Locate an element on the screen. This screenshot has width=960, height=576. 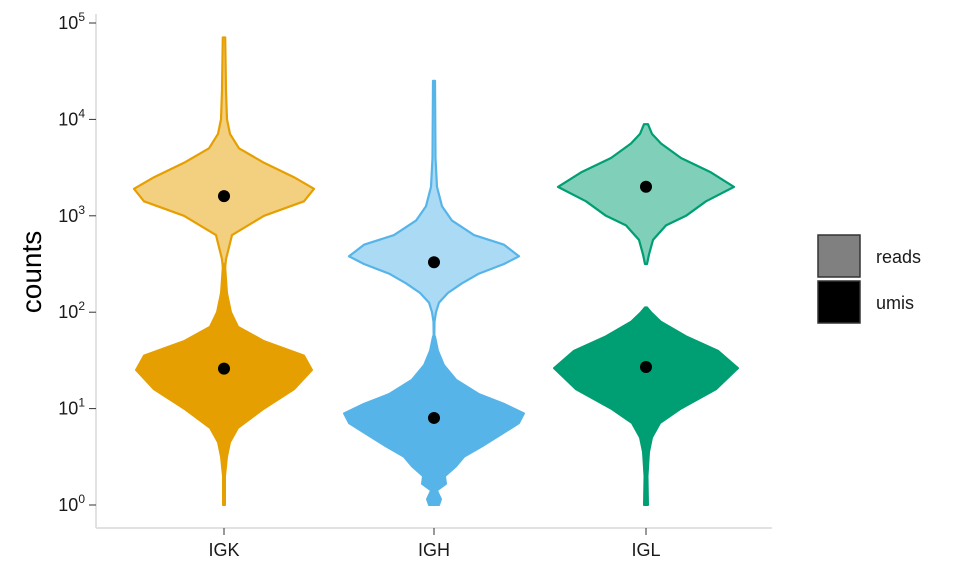
median-umis-igk is located at coordinates (224, 368).